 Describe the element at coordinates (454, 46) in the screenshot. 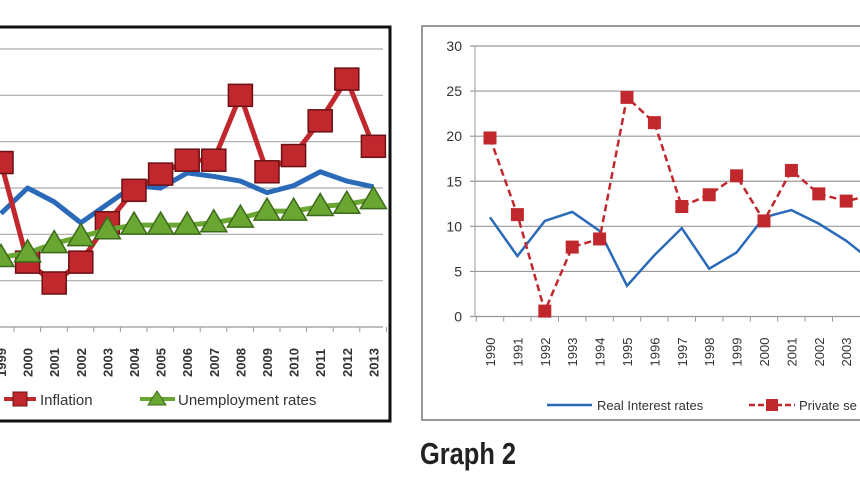

I see `y-tick-label: 30` at that location.